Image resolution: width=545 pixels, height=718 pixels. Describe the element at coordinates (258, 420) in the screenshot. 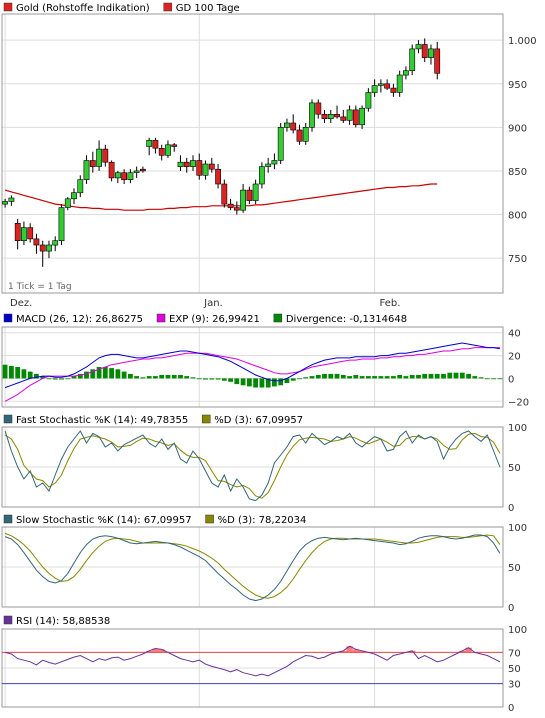

I see `legend-label-2-1: %D (3): 67,09957` at that location.